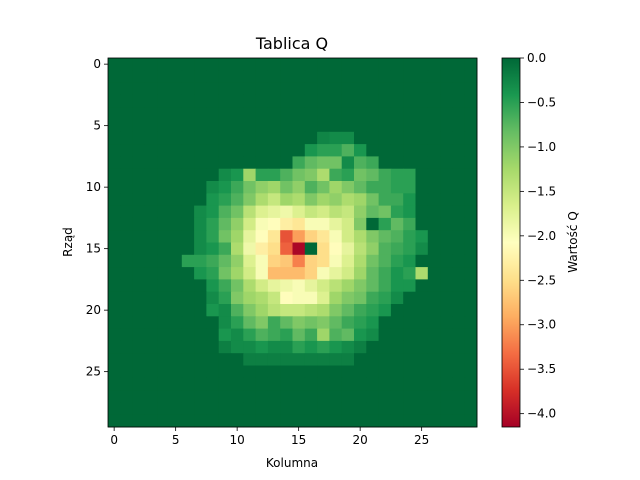  I want to click on x-tick-label: 0, so click(114, 440).